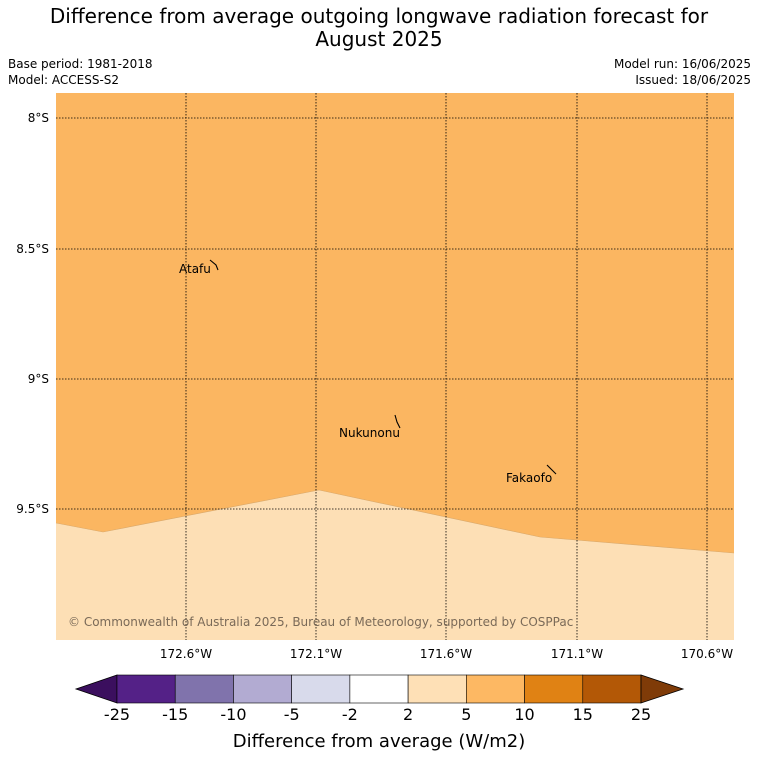 This screenshot has width=758, height=781. I want to click on lat-label-8: 8°S, so click(38, 118).